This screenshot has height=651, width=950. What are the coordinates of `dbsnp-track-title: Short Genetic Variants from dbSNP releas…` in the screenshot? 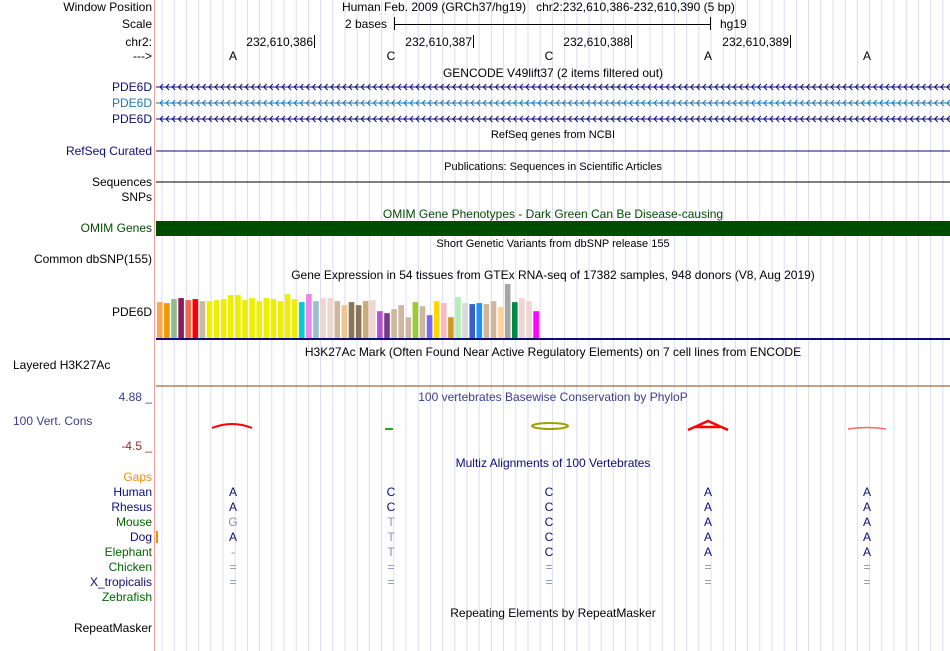 It's located at (553, 244).